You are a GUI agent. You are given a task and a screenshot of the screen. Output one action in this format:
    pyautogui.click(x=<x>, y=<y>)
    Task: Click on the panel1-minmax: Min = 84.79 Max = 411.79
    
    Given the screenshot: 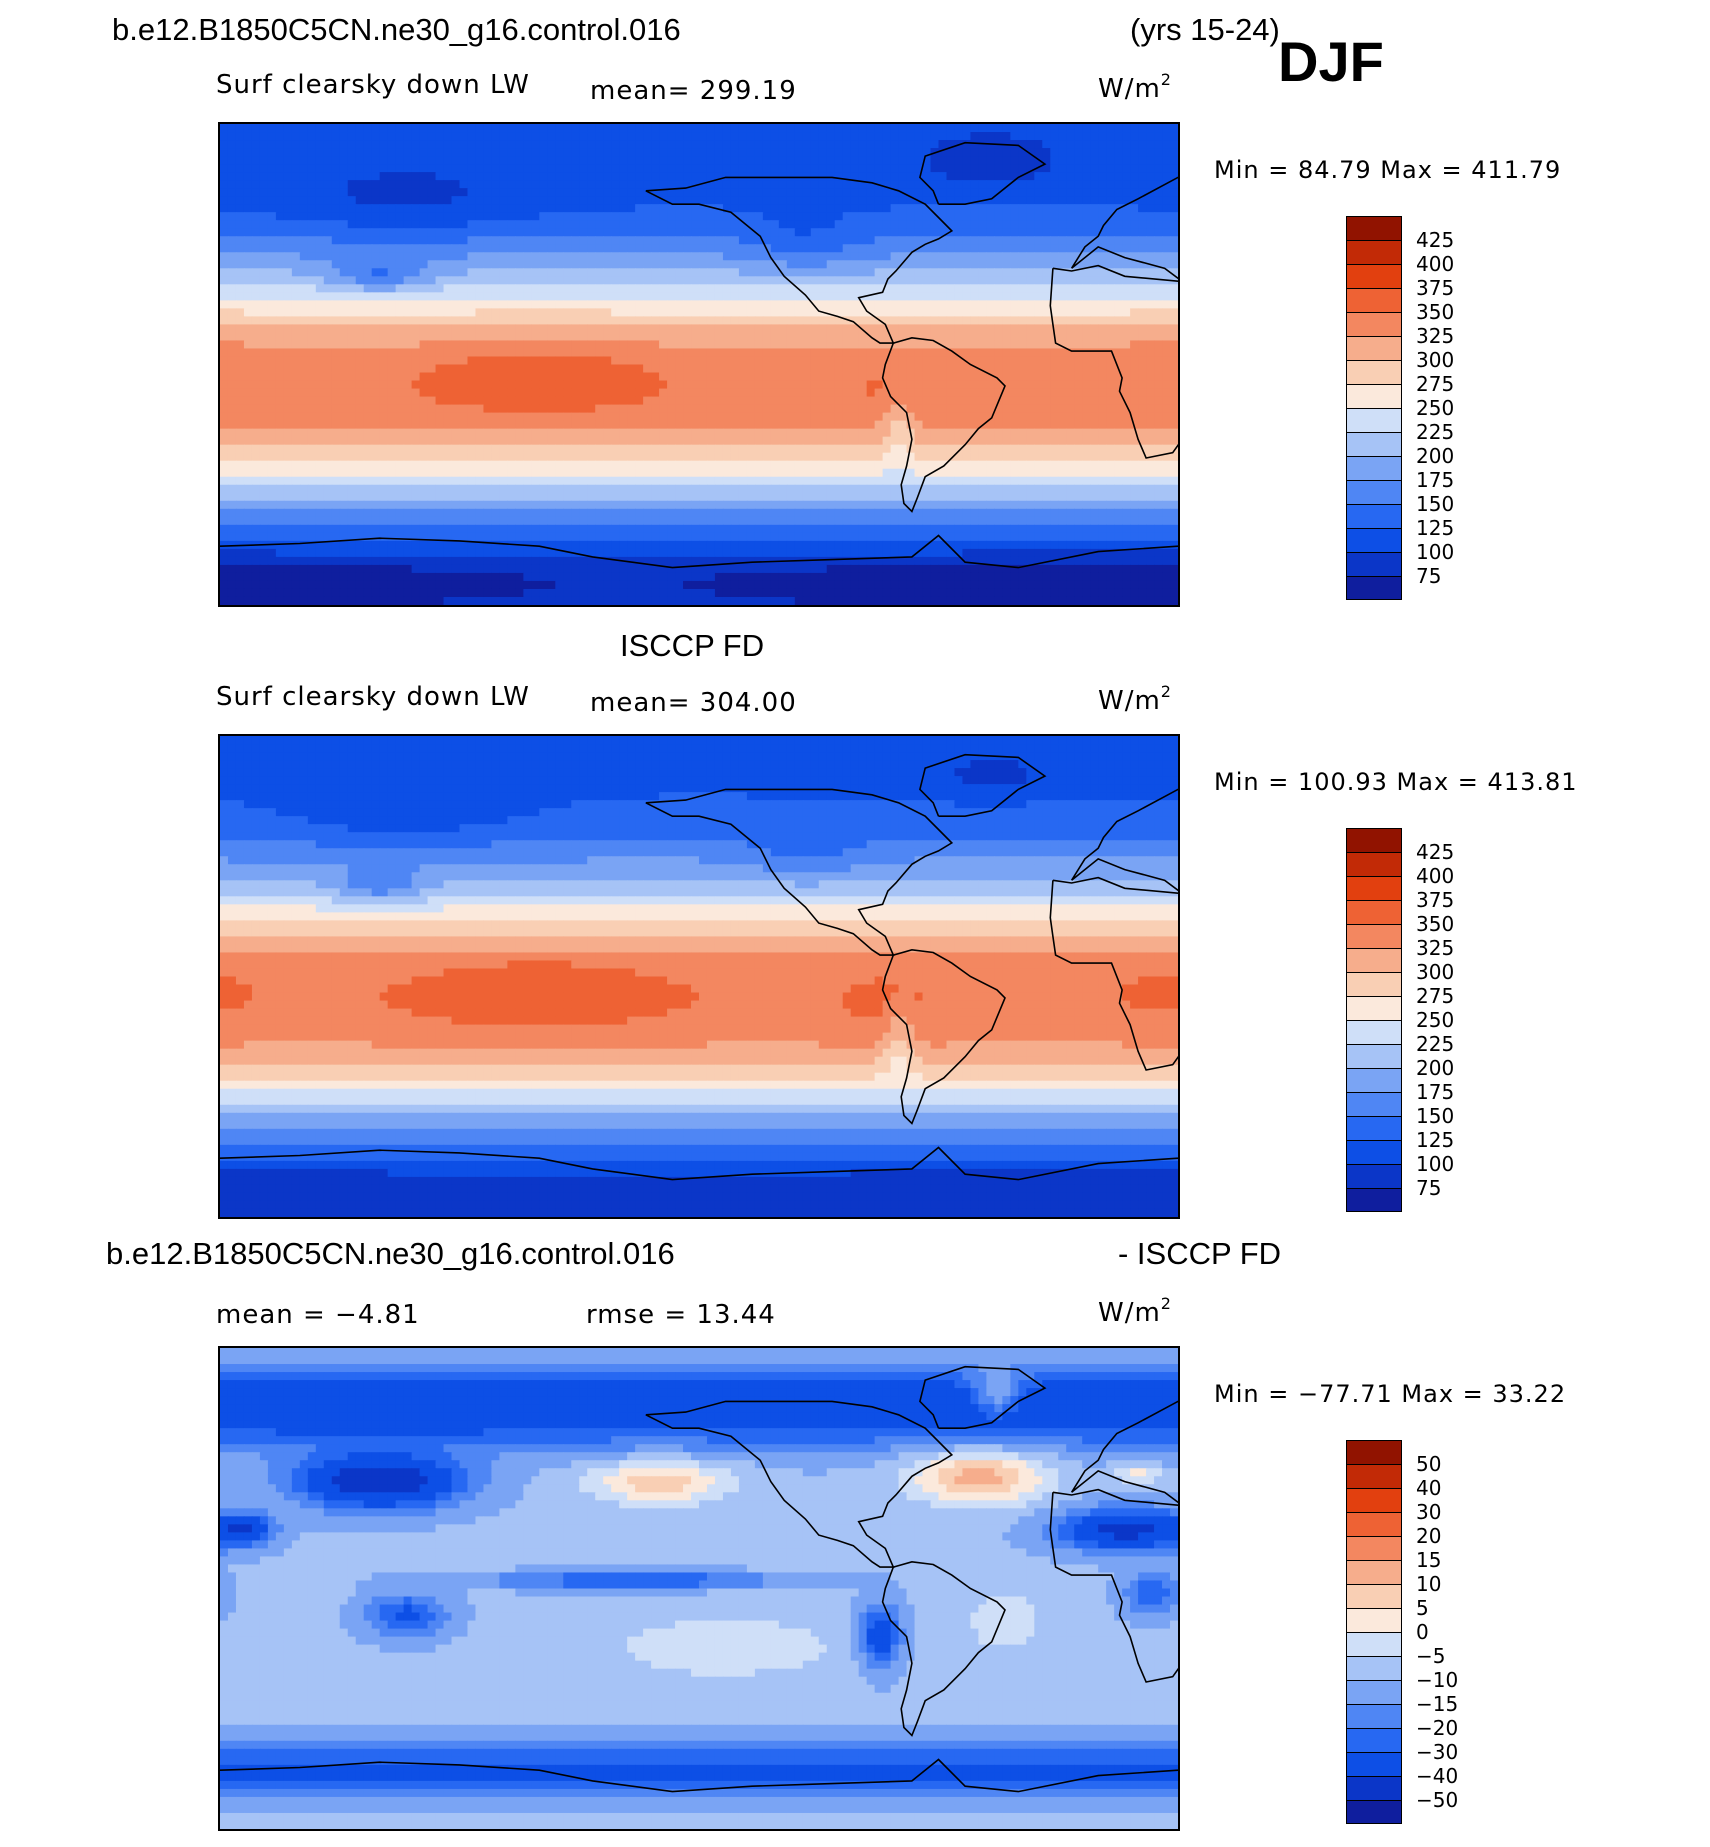 What is the action you would take?
    pyautogui.click(x=1387, y=170)
    